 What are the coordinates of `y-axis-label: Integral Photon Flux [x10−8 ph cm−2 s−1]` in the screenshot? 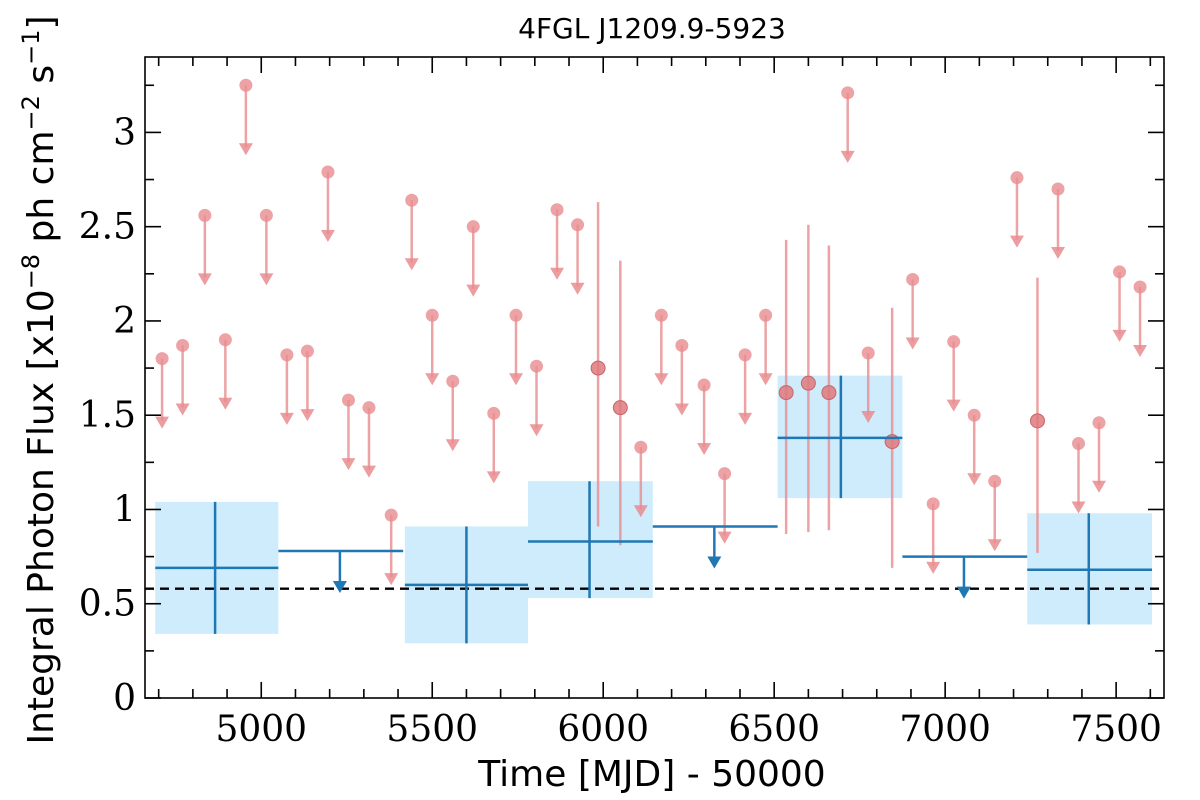 It's located at (39, 379).